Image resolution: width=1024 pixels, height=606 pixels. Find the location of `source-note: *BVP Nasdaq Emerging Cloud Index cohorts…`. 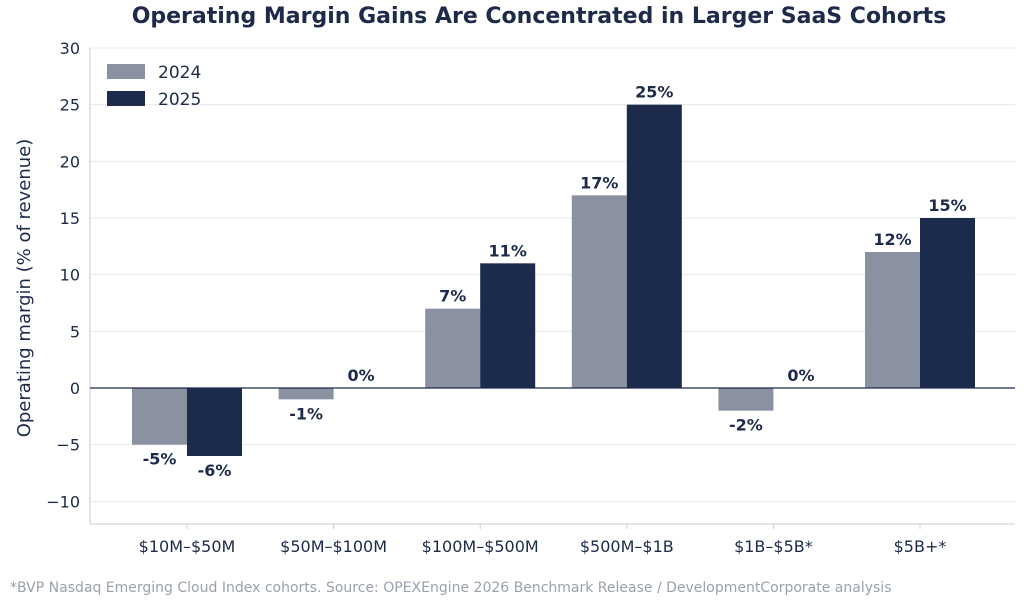

source-note: *BVP Nasdaq Emerging Cloud Index cohorts… is located at coordinates (451, 588).